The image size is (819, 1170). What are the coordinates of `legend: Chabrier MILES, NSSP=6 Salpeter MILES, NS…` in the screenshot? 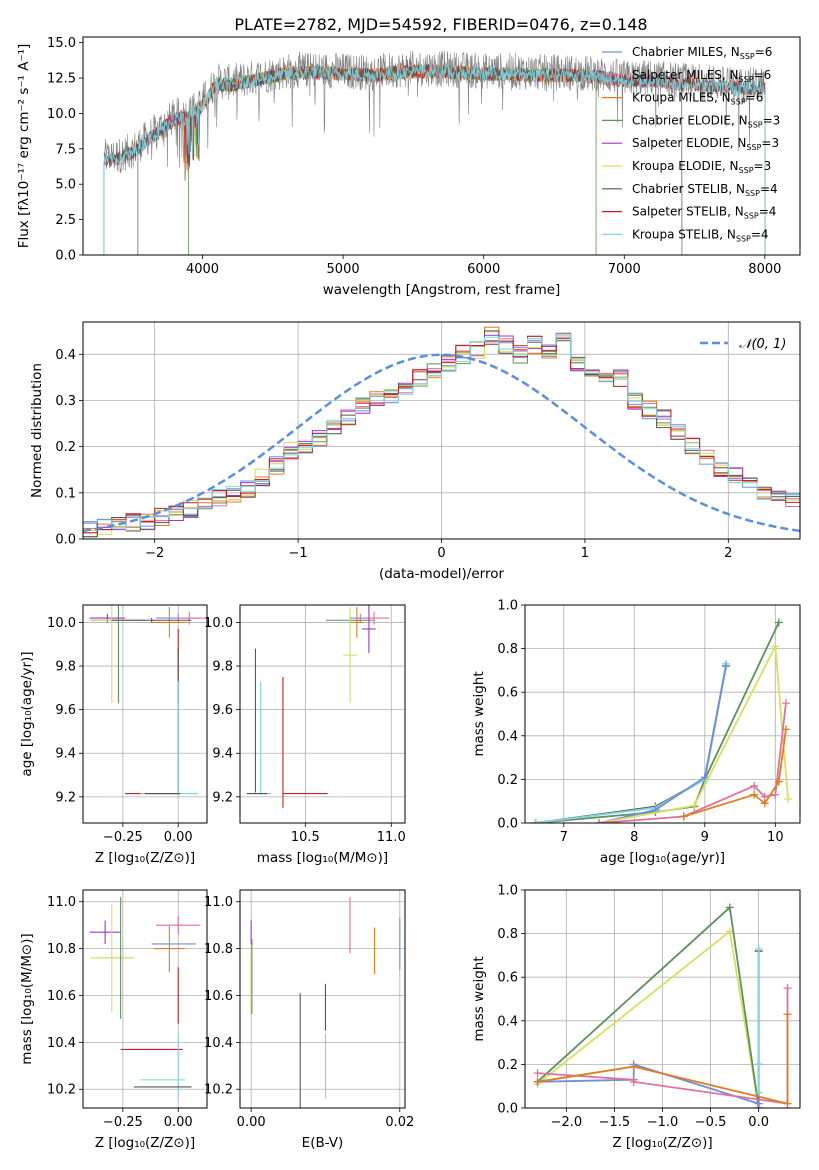 It's located at (691, 144).